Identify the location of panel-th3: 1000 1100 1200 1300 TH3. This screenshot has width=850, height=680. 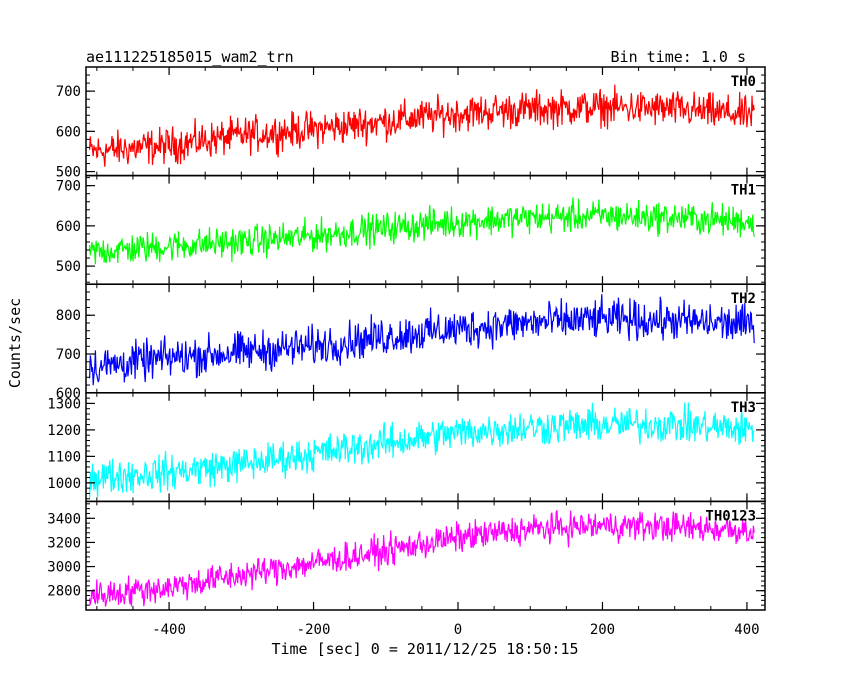
(406, 447).